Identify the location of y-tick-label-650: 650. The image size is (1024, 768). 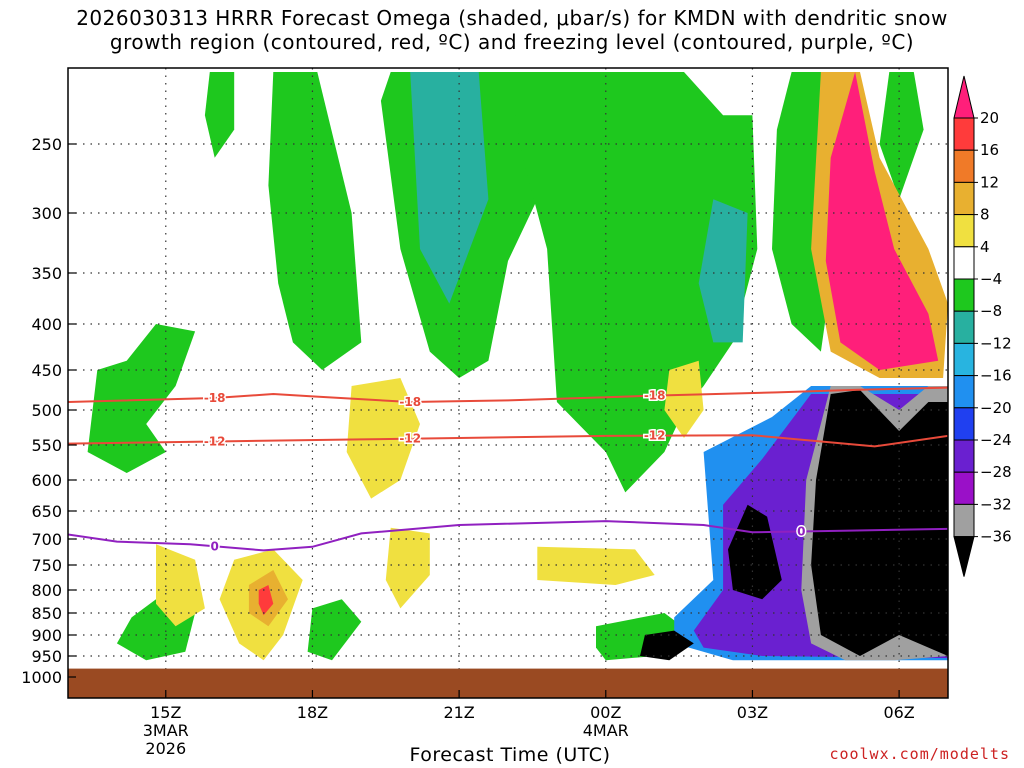
(46, 511).